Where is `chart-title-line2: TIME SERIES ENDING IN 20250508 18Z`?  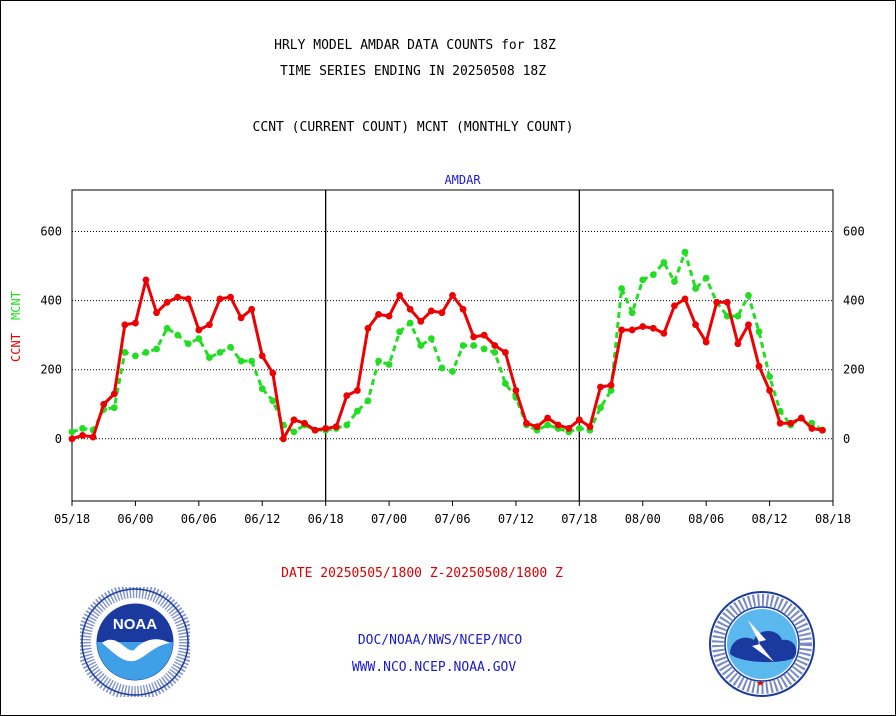 chart-title-line2: TIME SERIES ENDING IN 20250508 18Z is located at coordinates (413, 71).